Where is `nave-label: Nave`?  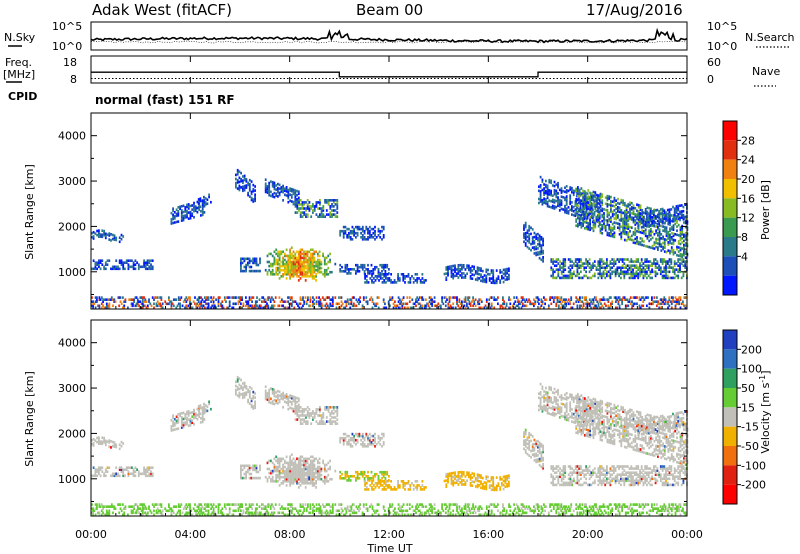 nave-label: Nave is located at coordinates (766, 71).